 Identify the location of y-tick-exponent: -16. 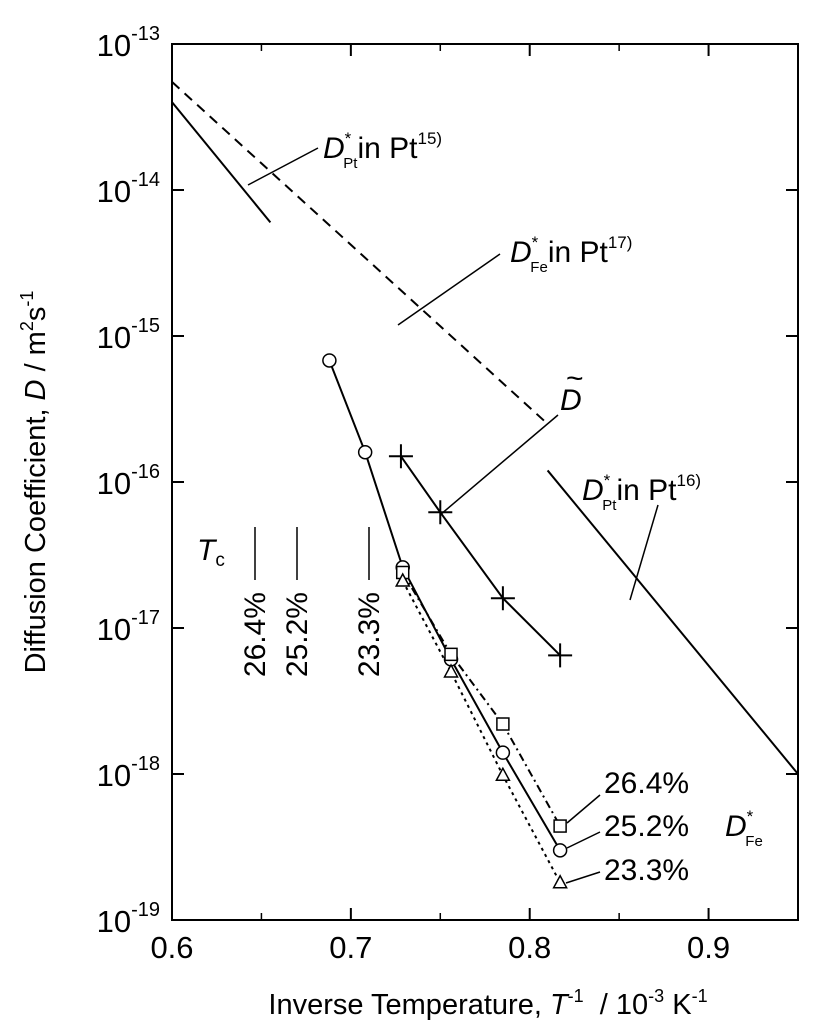
(145, 472).